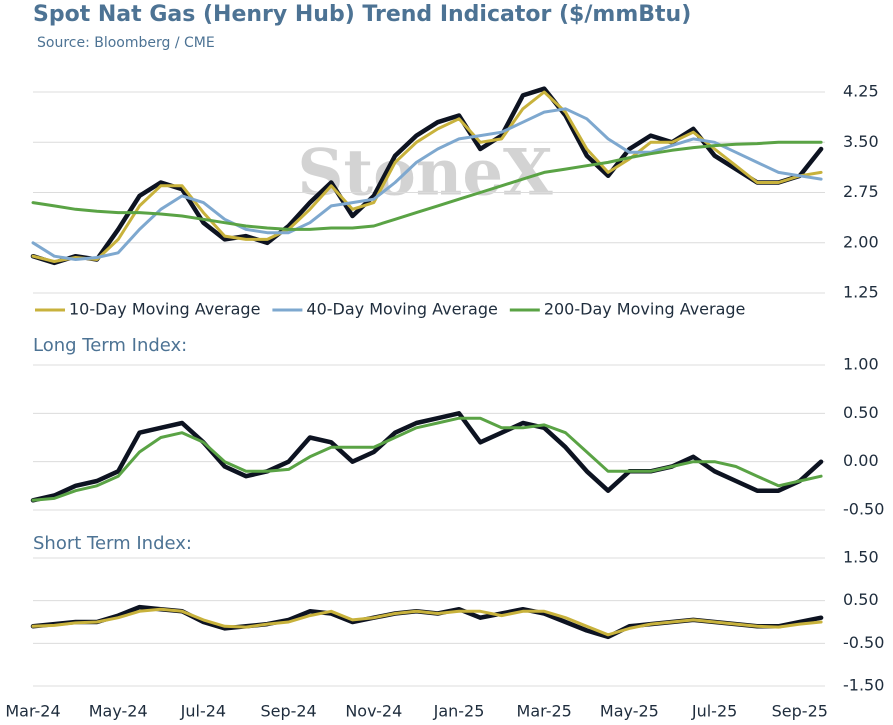 This screenshot has height=725, width=893. What do you see at coordinates (288, 711) in the screenshot?
I see `x-tick-label: Sep-24` at bounding box center [288, 711].